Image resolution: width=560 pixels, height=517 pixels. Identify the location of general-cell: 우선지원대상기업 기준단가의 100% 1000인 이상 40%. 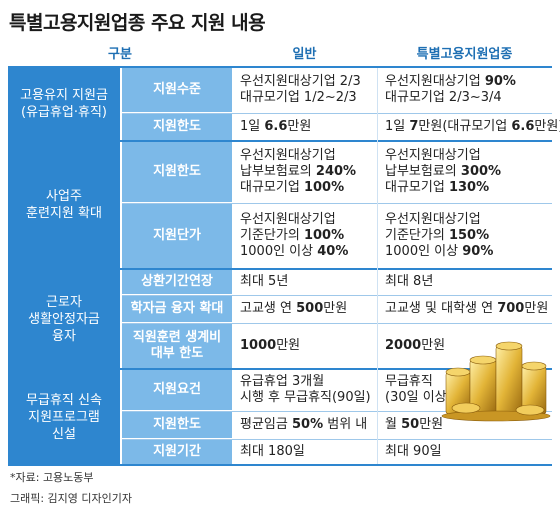
(294, 235).